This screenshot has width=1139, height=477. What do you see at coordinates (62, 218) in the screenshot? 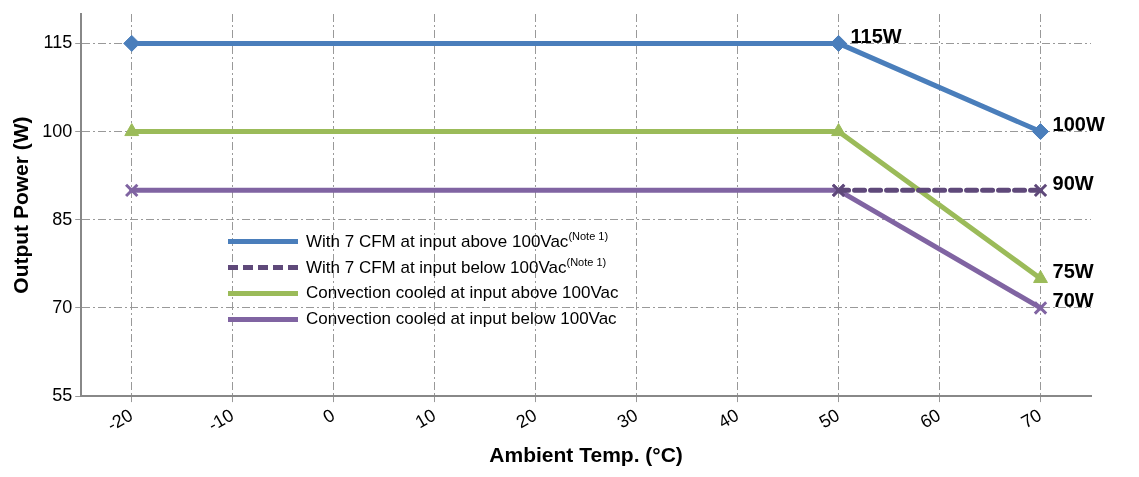
I see `y-tick-label: 85` at bounding box center [62, 218].